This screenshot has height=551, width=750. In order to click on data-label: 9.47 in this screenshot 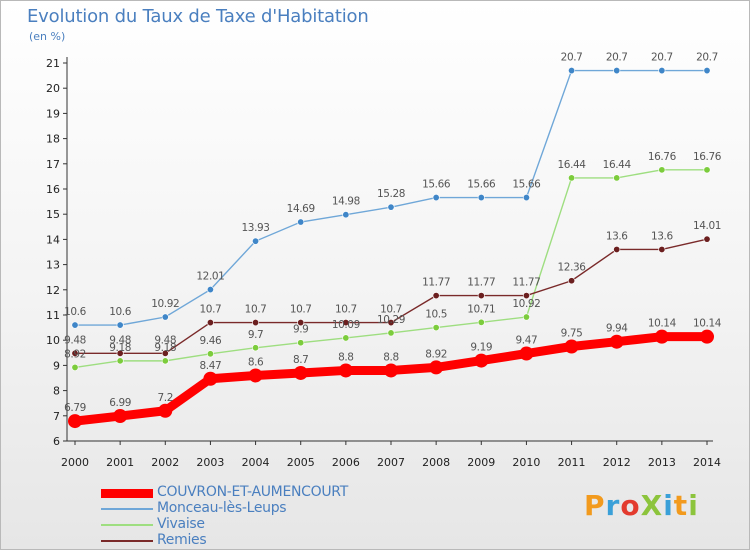, I will do `click(527, 341)`.